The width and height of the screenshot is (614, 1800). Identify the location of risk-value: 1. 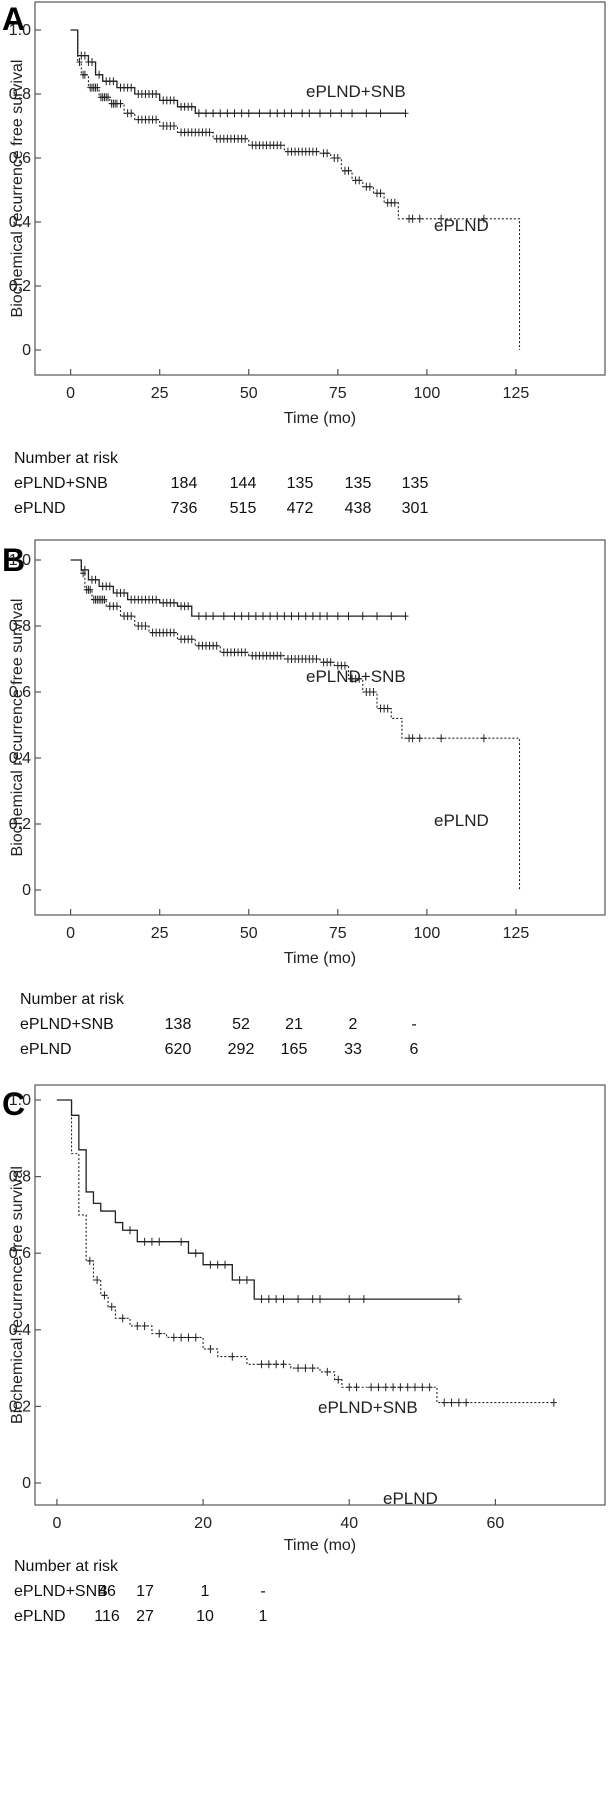
(263, 1616).